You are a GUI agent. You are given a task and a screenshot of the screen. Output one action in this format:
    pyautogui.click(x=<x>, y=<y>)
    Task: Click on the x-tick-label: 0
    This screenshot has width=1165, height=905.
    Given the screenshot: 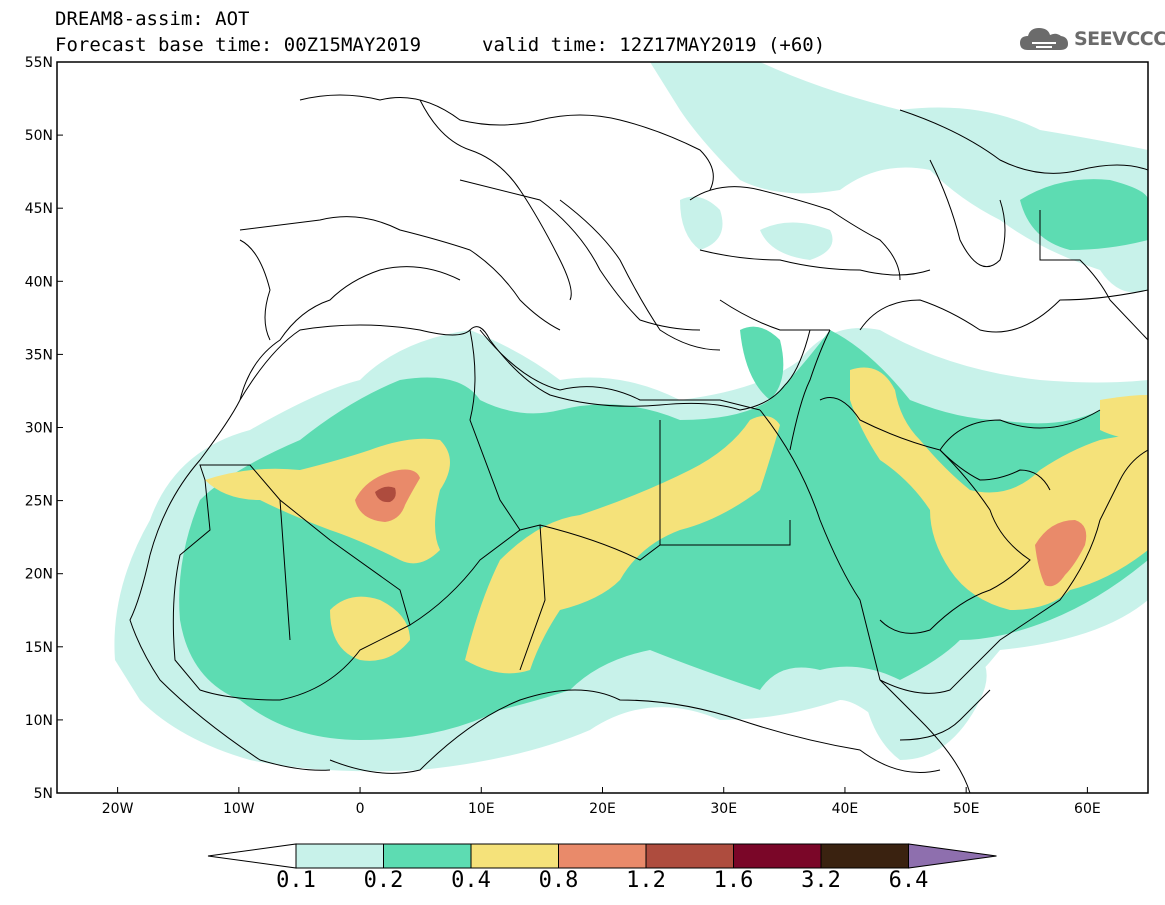 What is the action you would take?
    pyautogui.click(x=360, y=809)
    